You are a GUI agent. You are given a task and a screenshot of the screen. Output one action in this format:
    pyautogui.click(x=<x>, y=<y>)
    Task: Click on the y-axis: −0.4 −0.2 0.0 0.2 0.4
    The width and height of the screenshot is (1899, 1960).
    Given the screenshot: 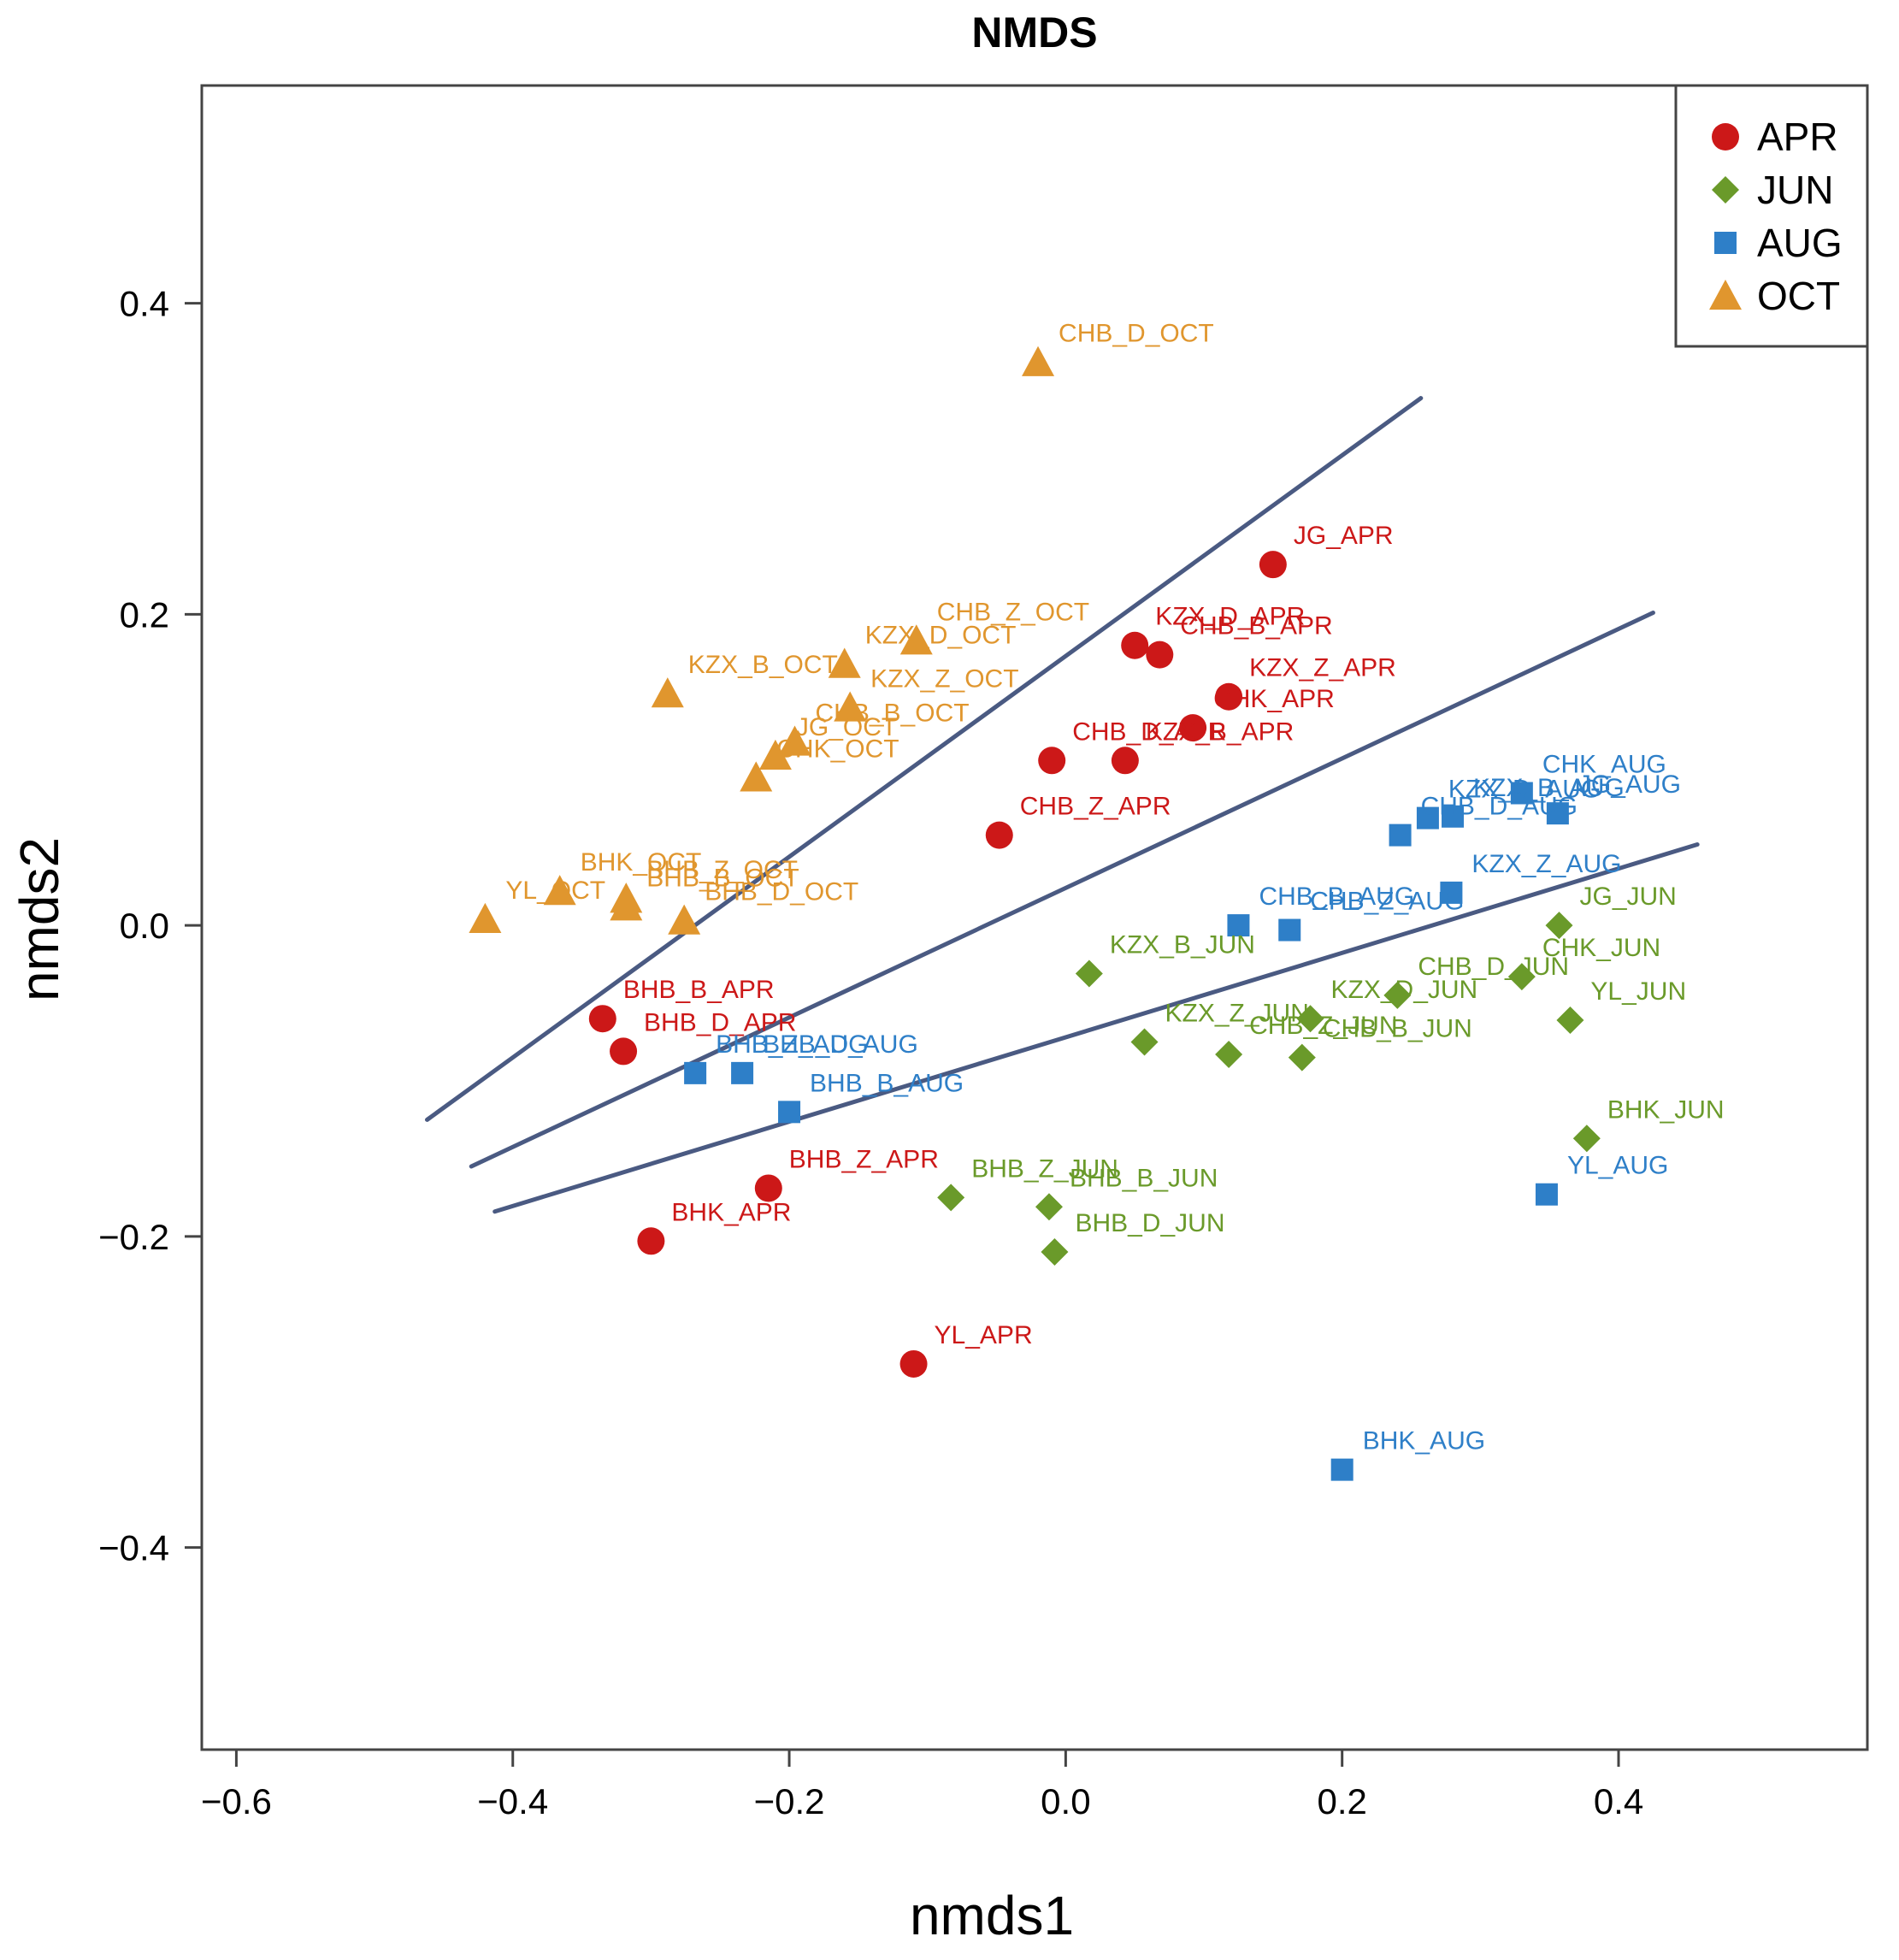 What is the action you would take?
    pyautogui.click(x=150, y=926)
    